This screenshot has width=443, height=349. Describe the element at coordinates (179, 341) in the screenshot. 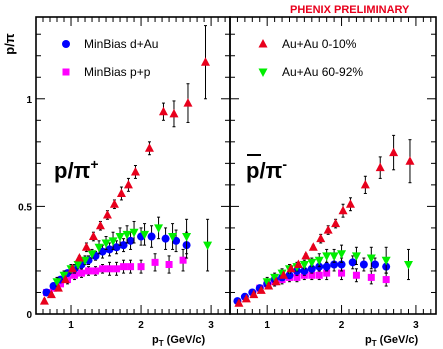

I see `left-x-axis-label: pT (GeV/c)` at that location.